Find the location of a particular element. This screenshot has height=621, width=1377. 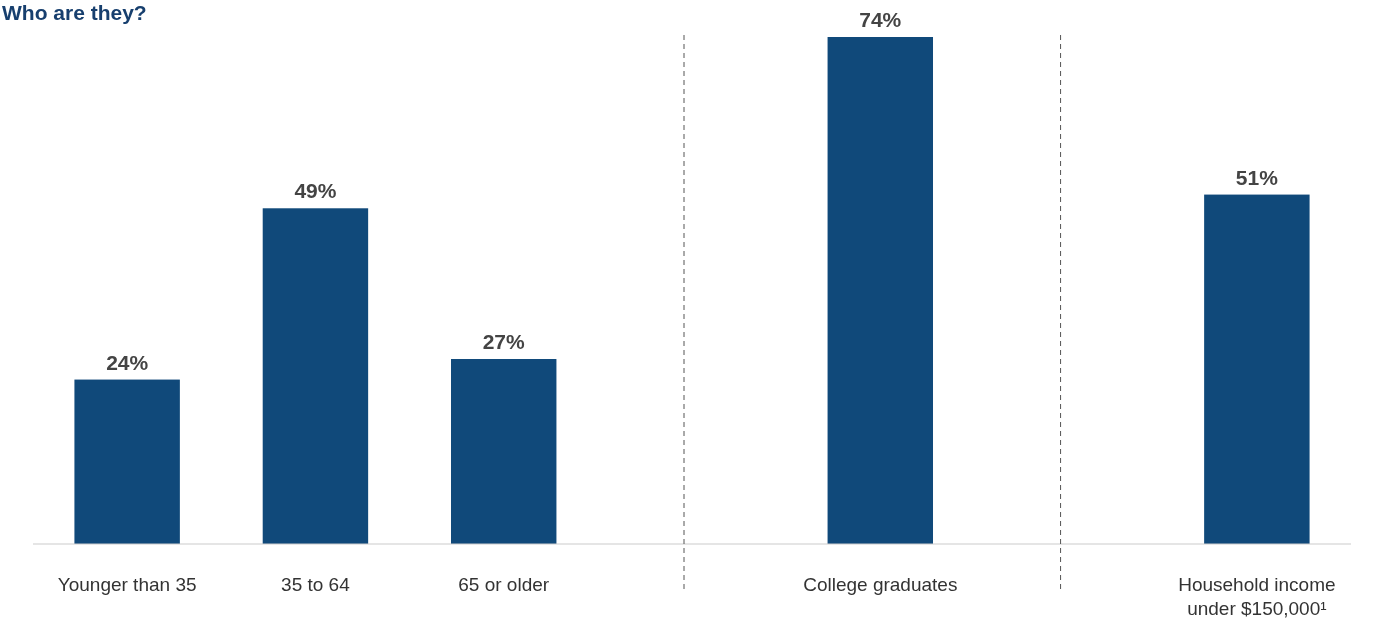

x-tick-label: 35 to 64 is located at coordinates (316, 584).